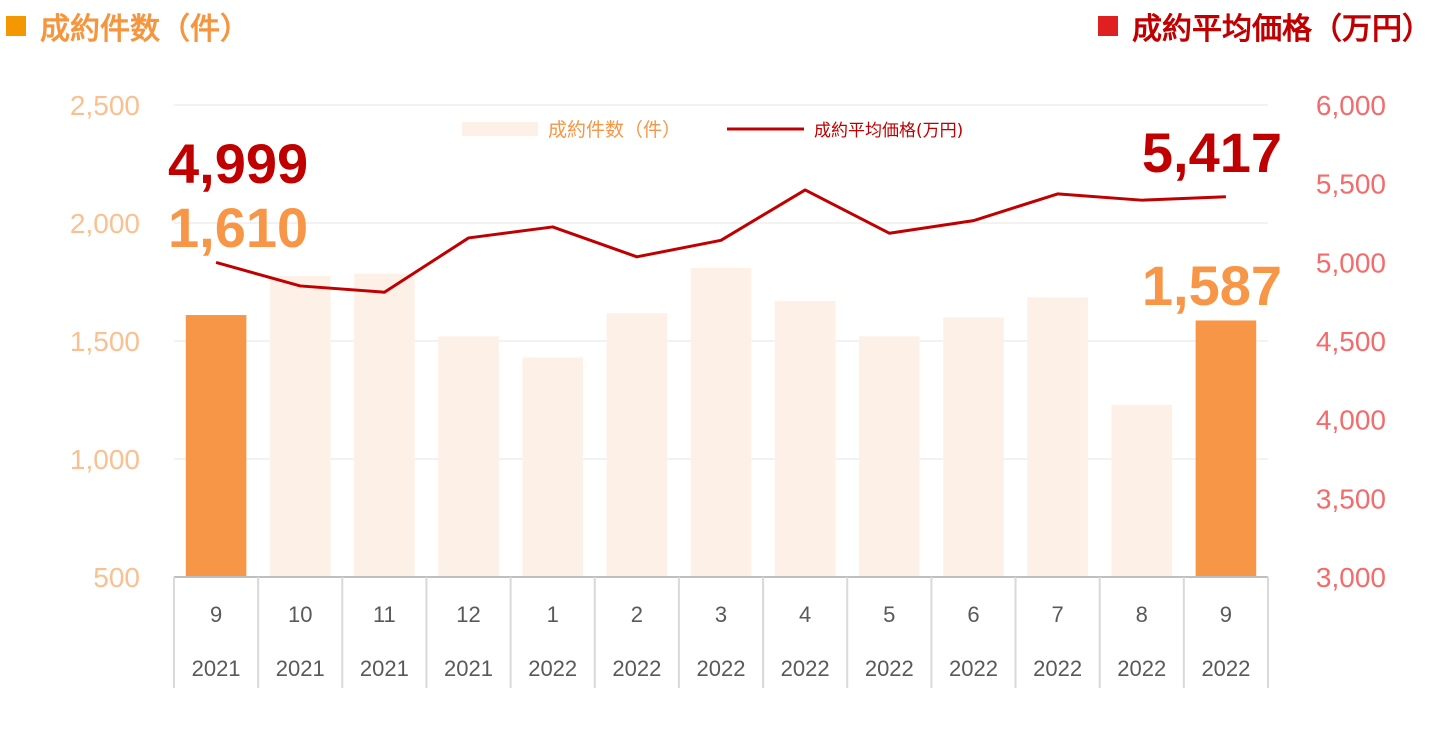 The width and height of the screenshot is (1440, 738). What do you see at coordinates (973, 614) in the screenshot?
I see `x-tick-month: 6` at bounding box center [973, 614].